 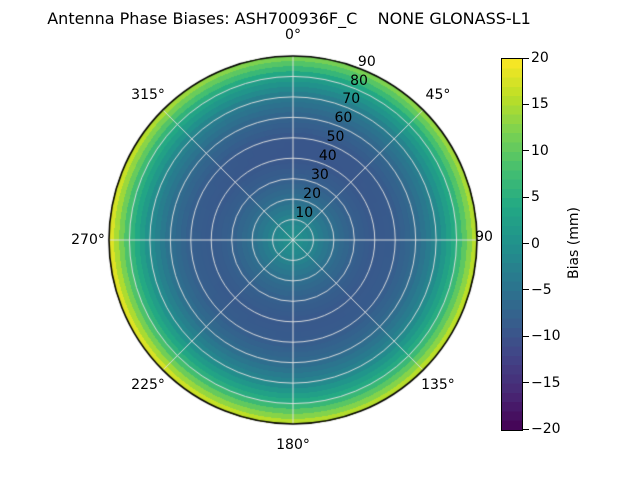 I want to click on angular-tick-label: 225°, so click(x=148, y=384).